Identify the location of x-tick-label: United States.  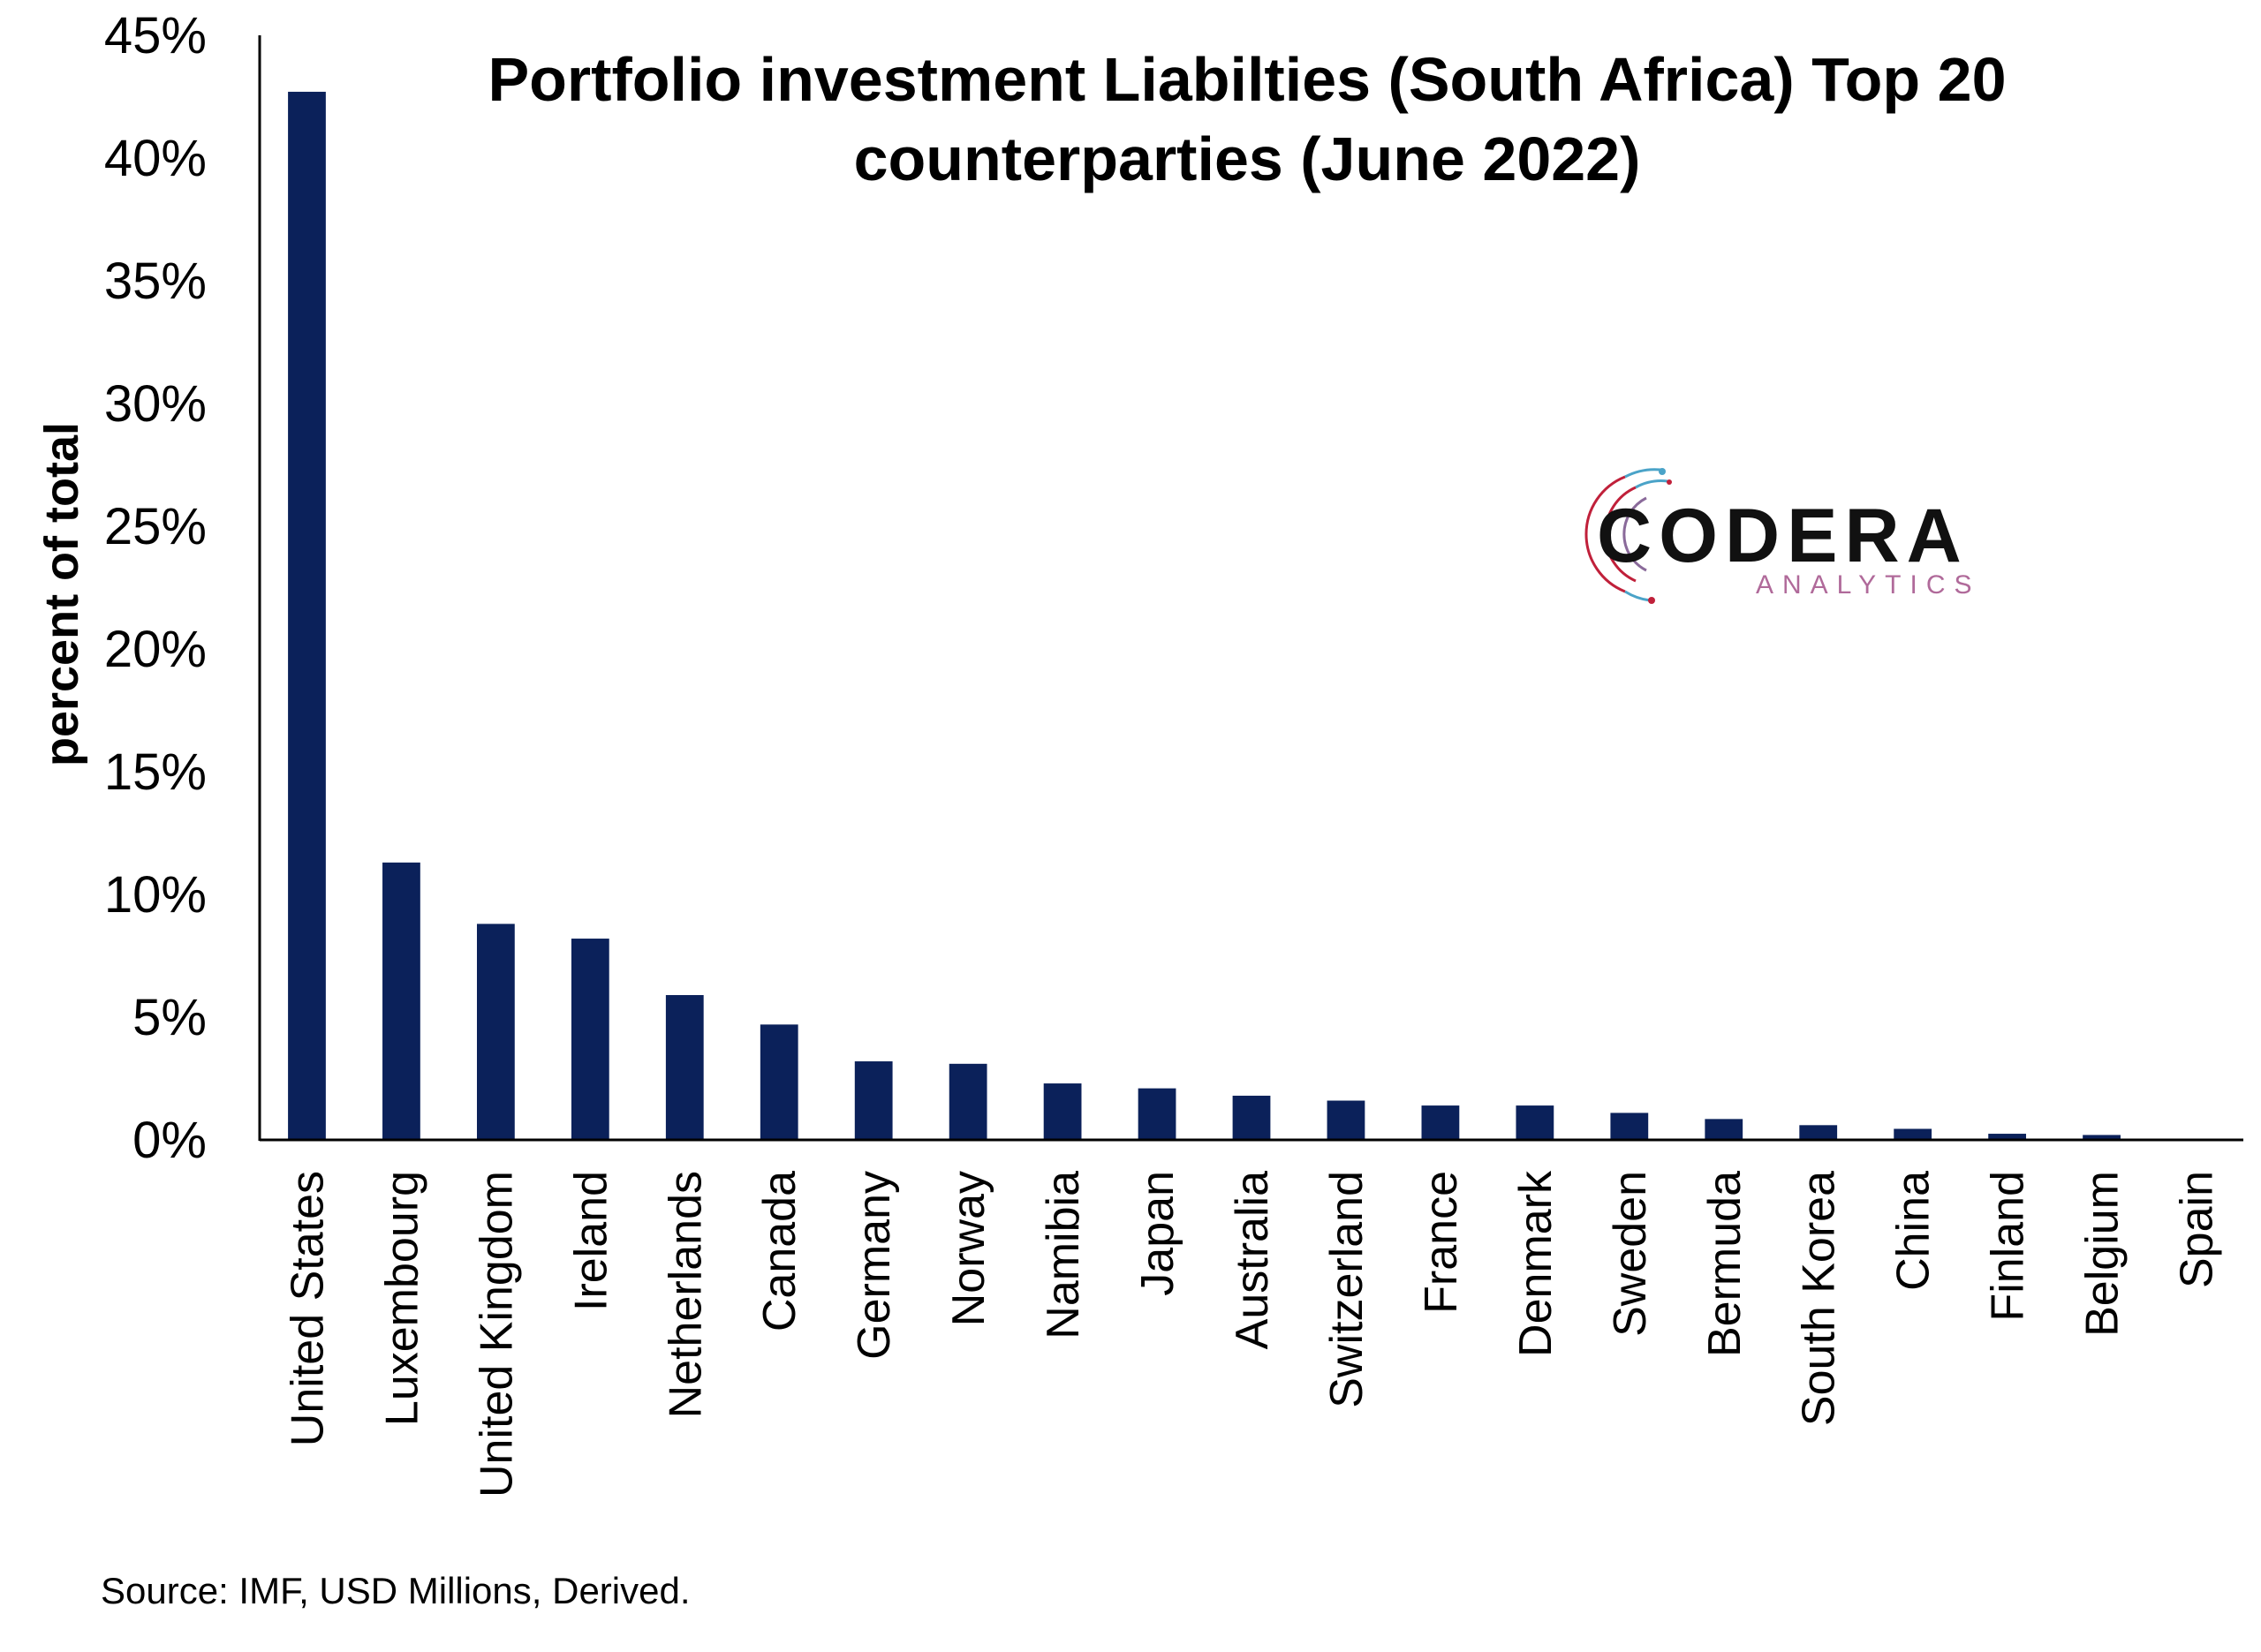
(307, 1308).